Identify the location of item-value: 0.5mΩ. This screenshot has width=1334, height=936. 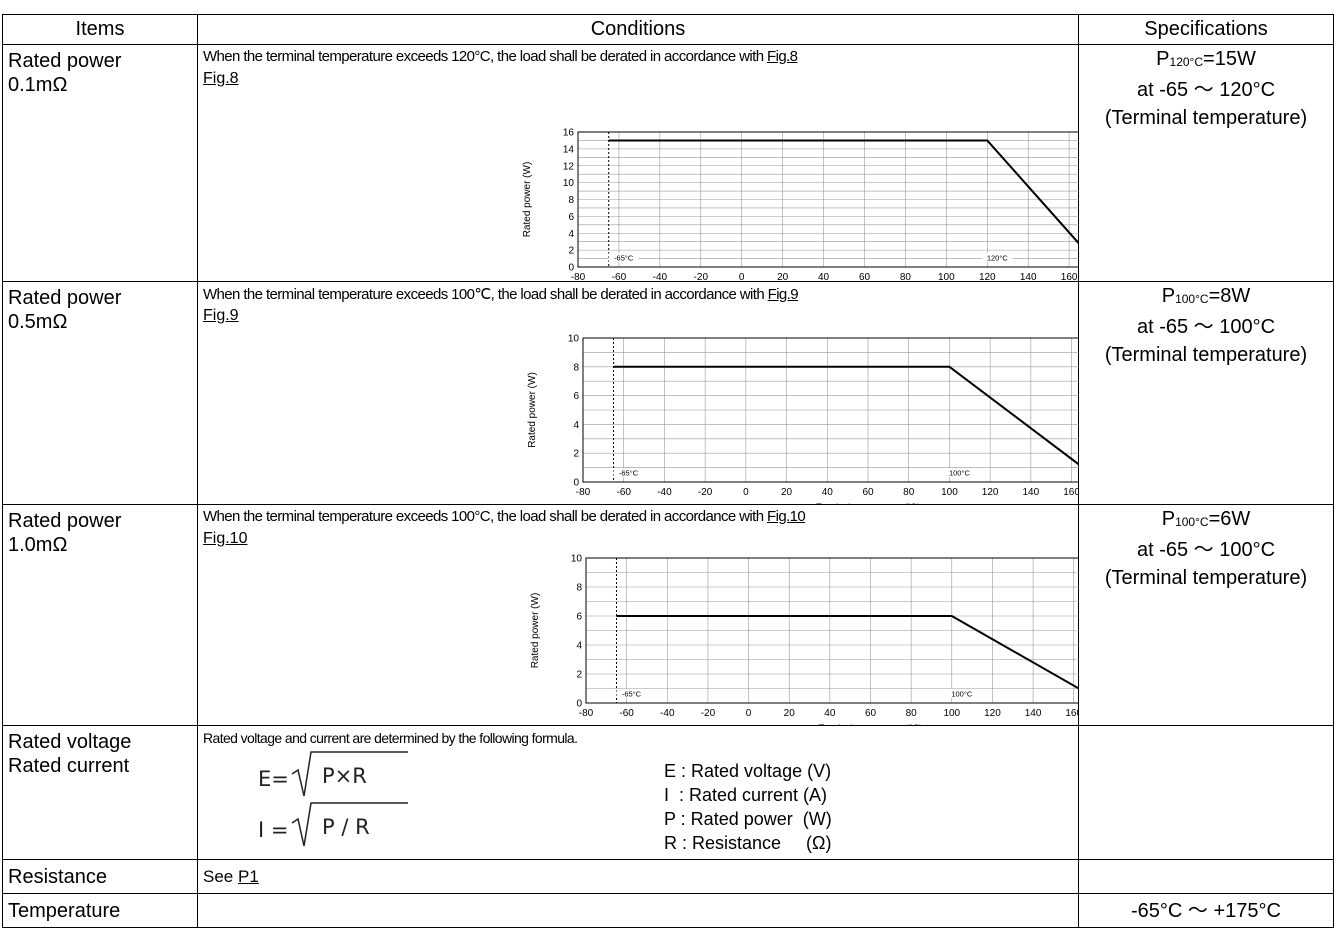
(38, 322).